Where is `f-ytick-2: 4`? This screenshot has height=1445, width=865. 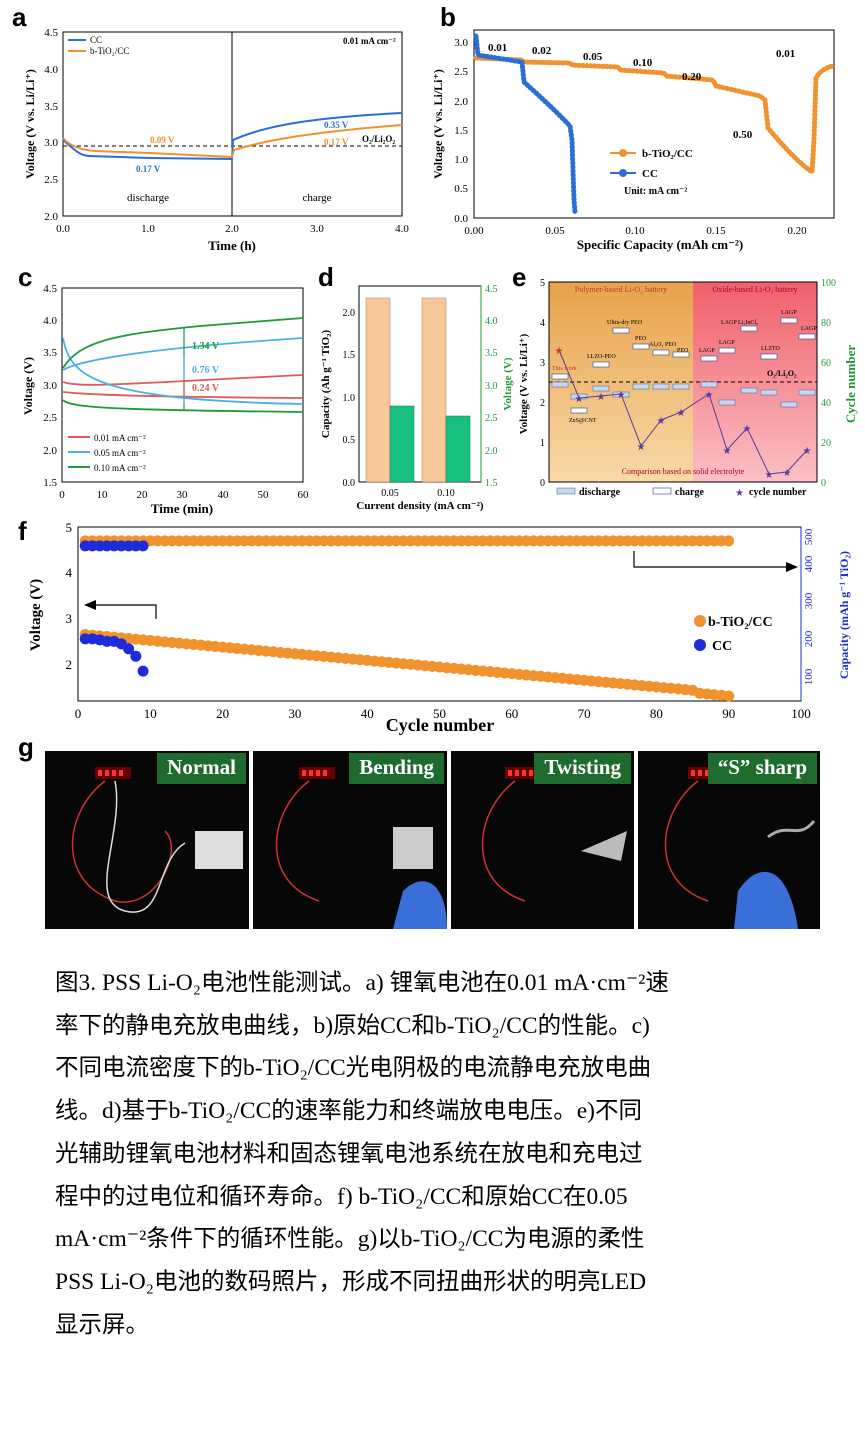
f-ytick-2: 4 is located at coordinates (69, 572).